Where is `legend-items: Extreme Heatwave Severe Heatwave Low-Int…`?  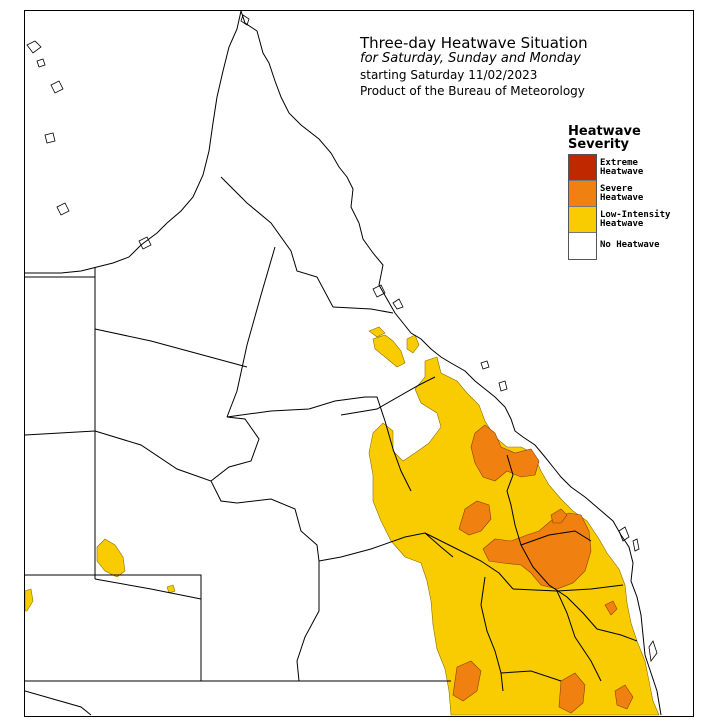
legend-items: Extreme Heatwave Severe Heatwave Low-Int… is located at coordinates (619, 207).